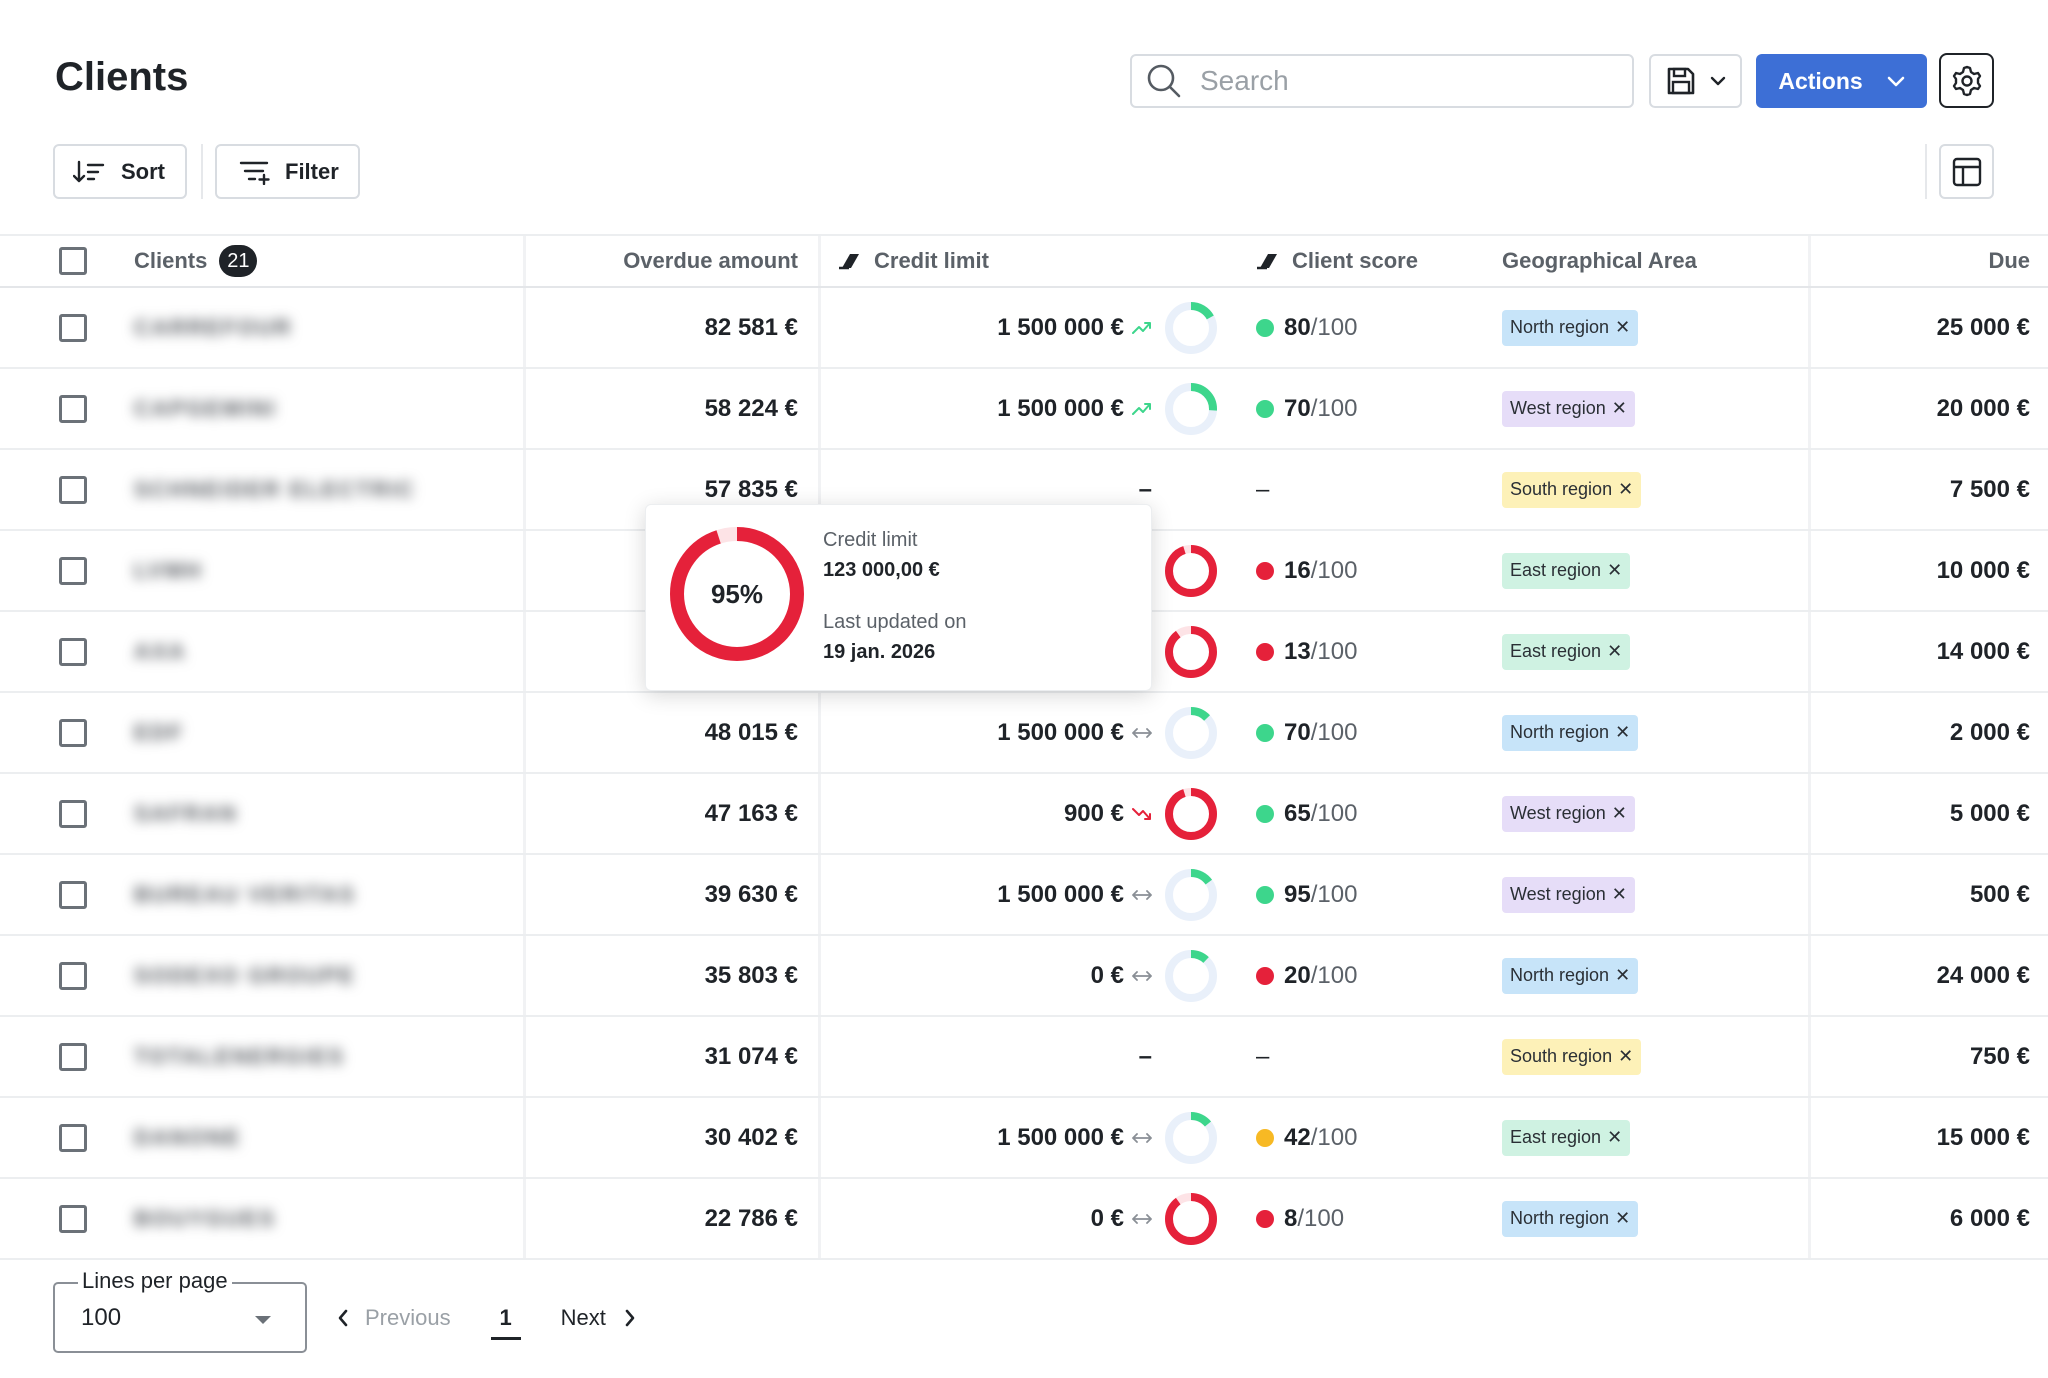 This screenshot has width=2048, height=1378. I want to click on client-name: BUREAU VERITAS, so click(245, 894).